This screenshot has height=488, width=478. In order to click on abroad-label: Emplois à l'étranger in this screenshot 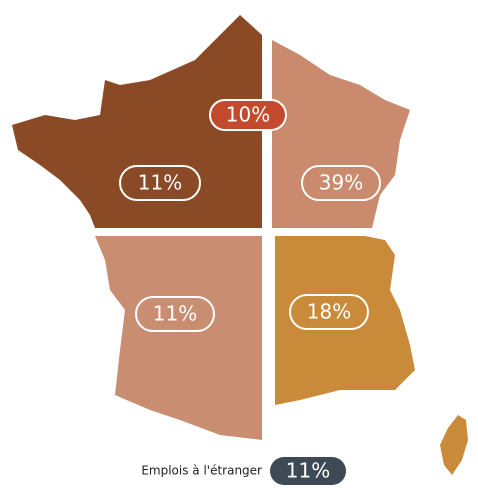, I will do `click(201, 471)`.